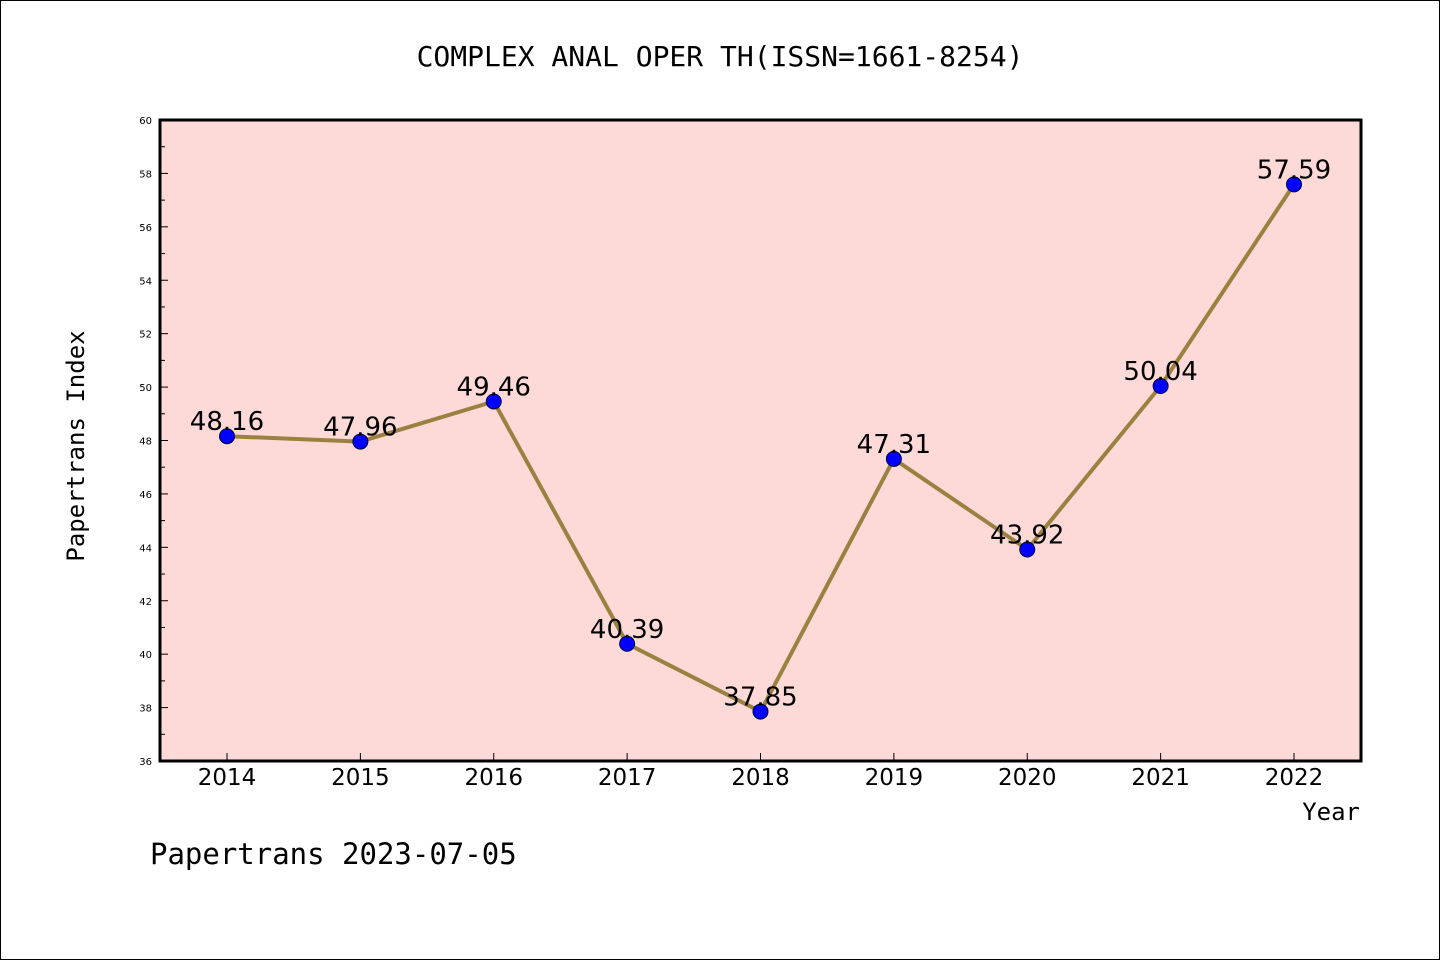  What do you see at coordinates (145, 762) in the screenshot?
I see `y-tick-label: 36` at bounding box center [145, 762].